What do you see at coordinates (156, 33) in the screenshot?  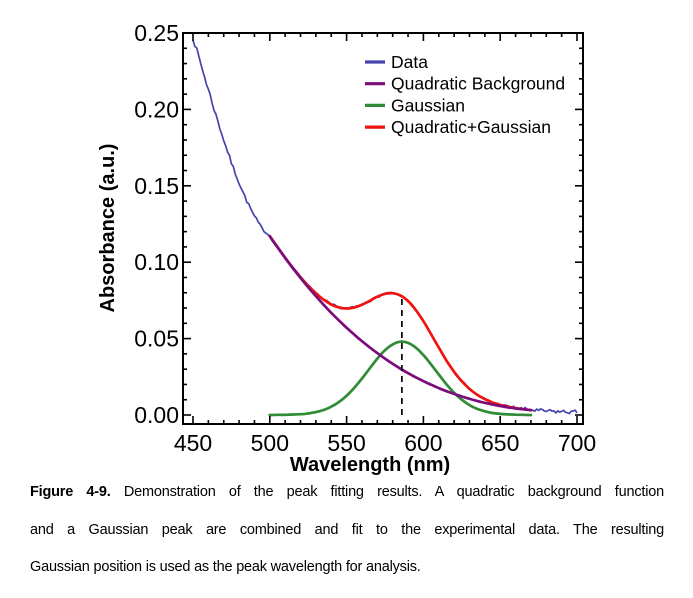 I see `y-tick-label: 0.25` at bounding box center [156, 33].